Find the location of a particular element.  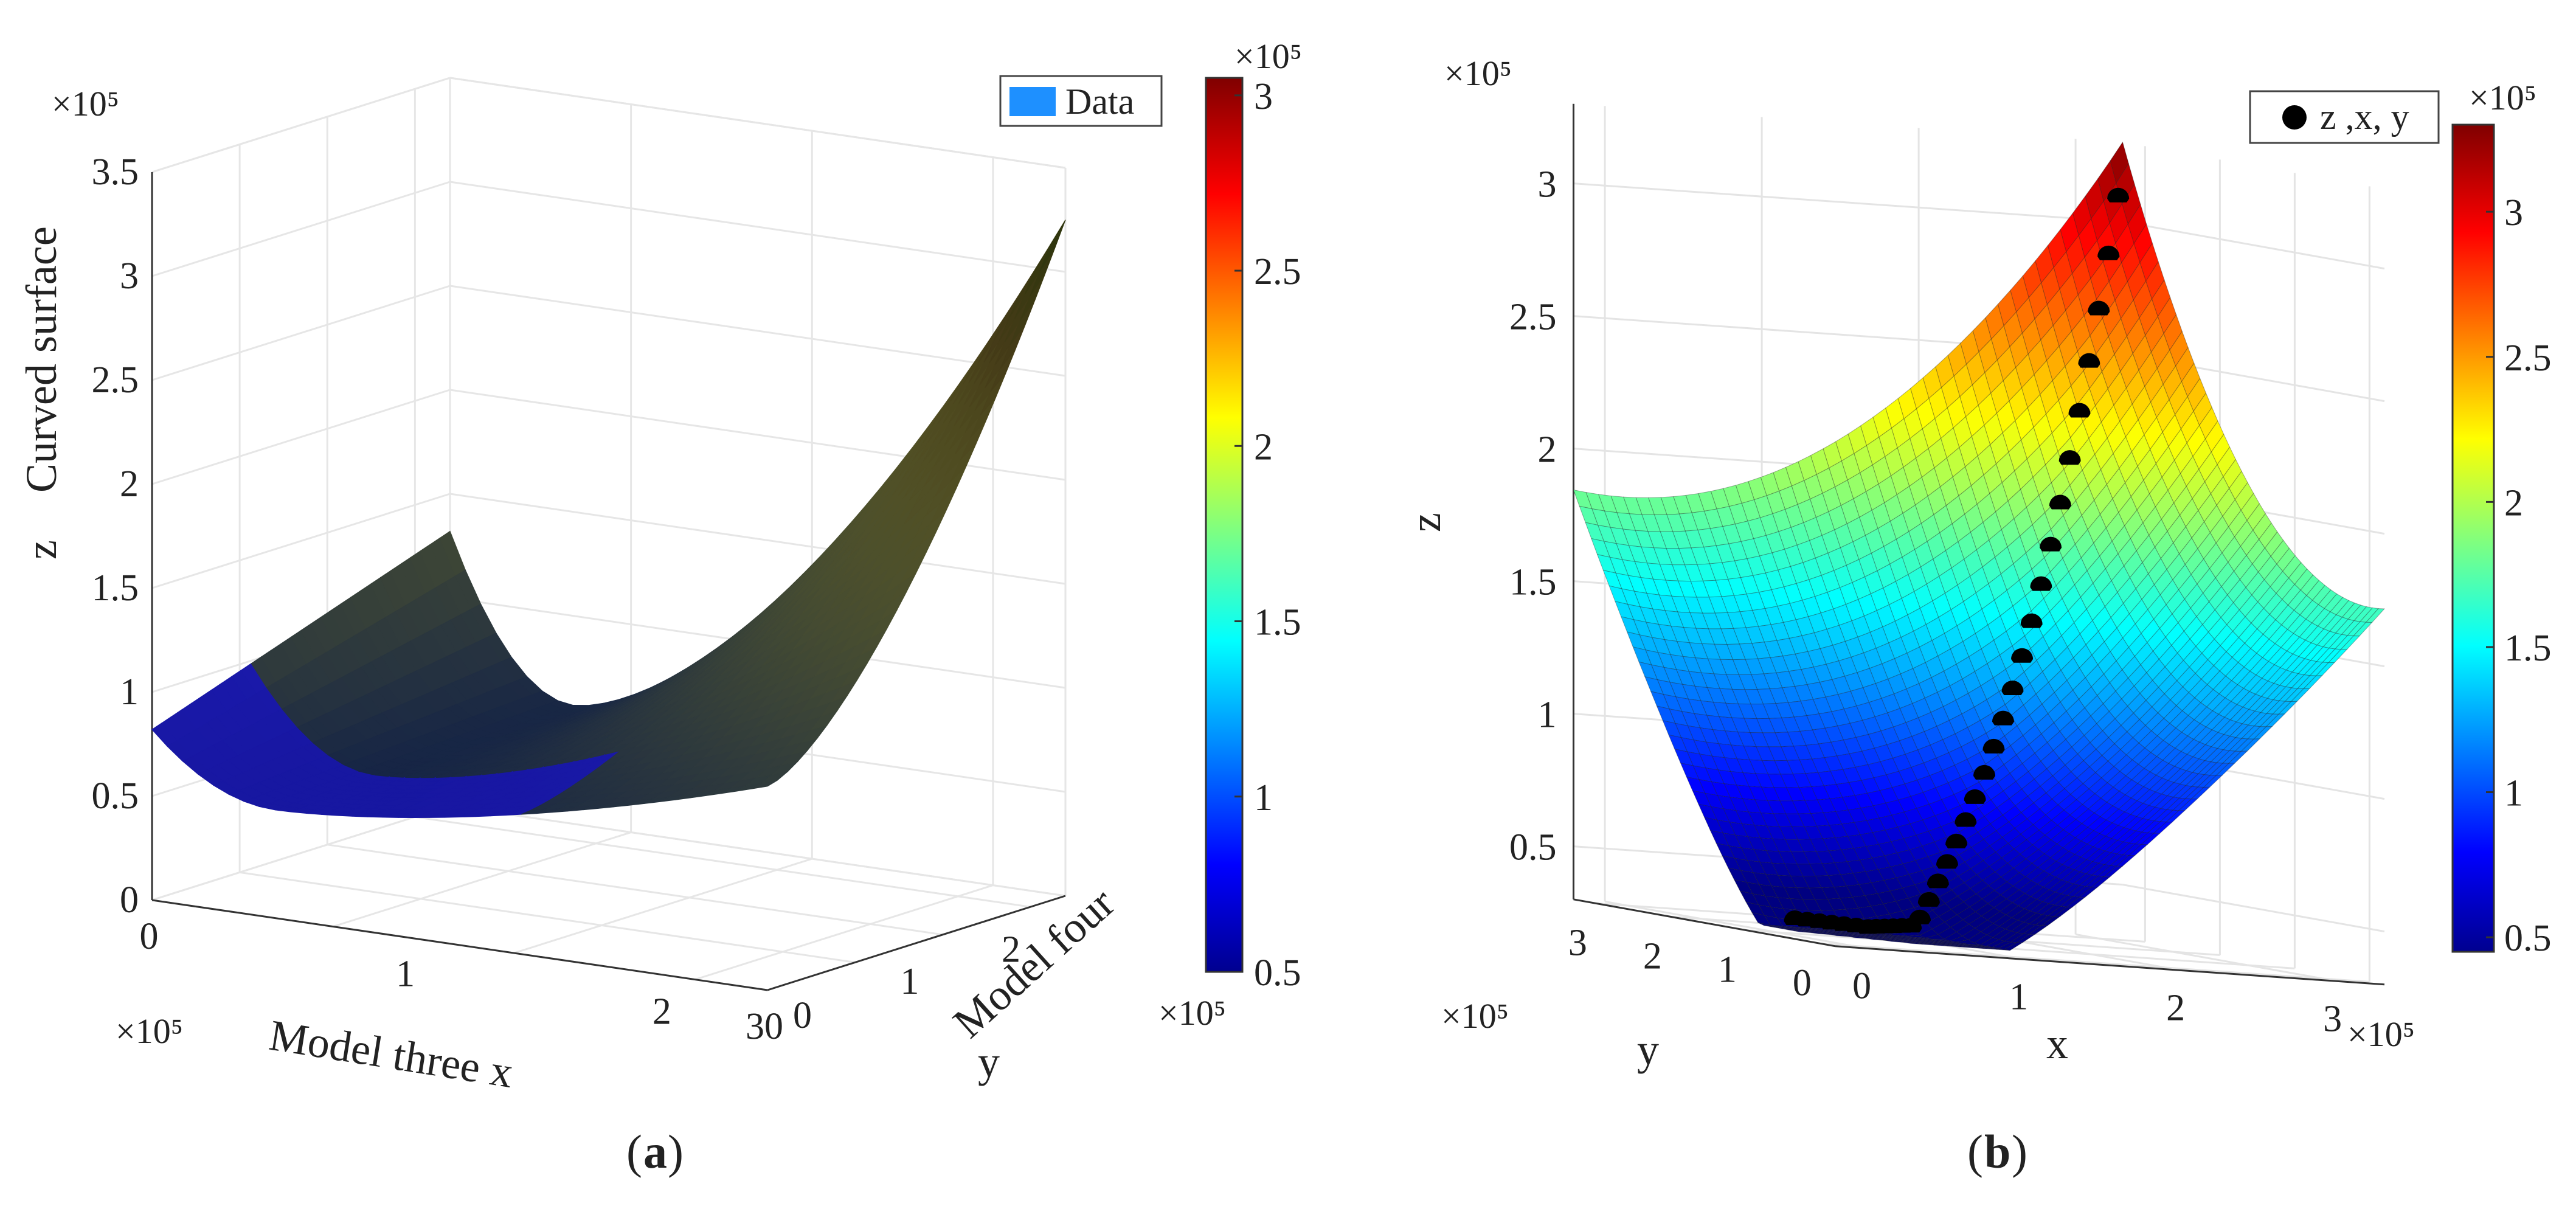

z-tick-label: 0 is located at coordinates (129, 900).